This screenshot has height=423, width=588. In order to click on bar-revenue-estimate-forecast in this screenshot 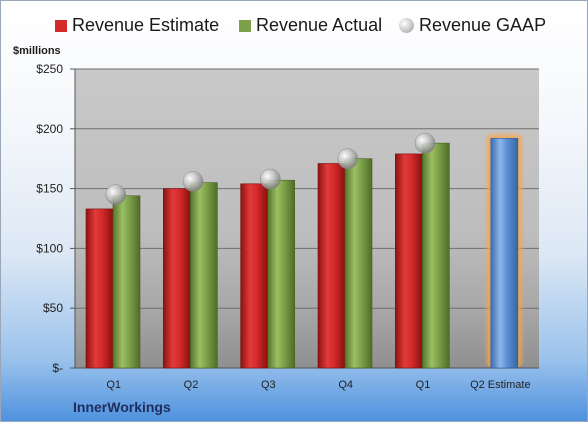, I will do `click(504, 253)`.